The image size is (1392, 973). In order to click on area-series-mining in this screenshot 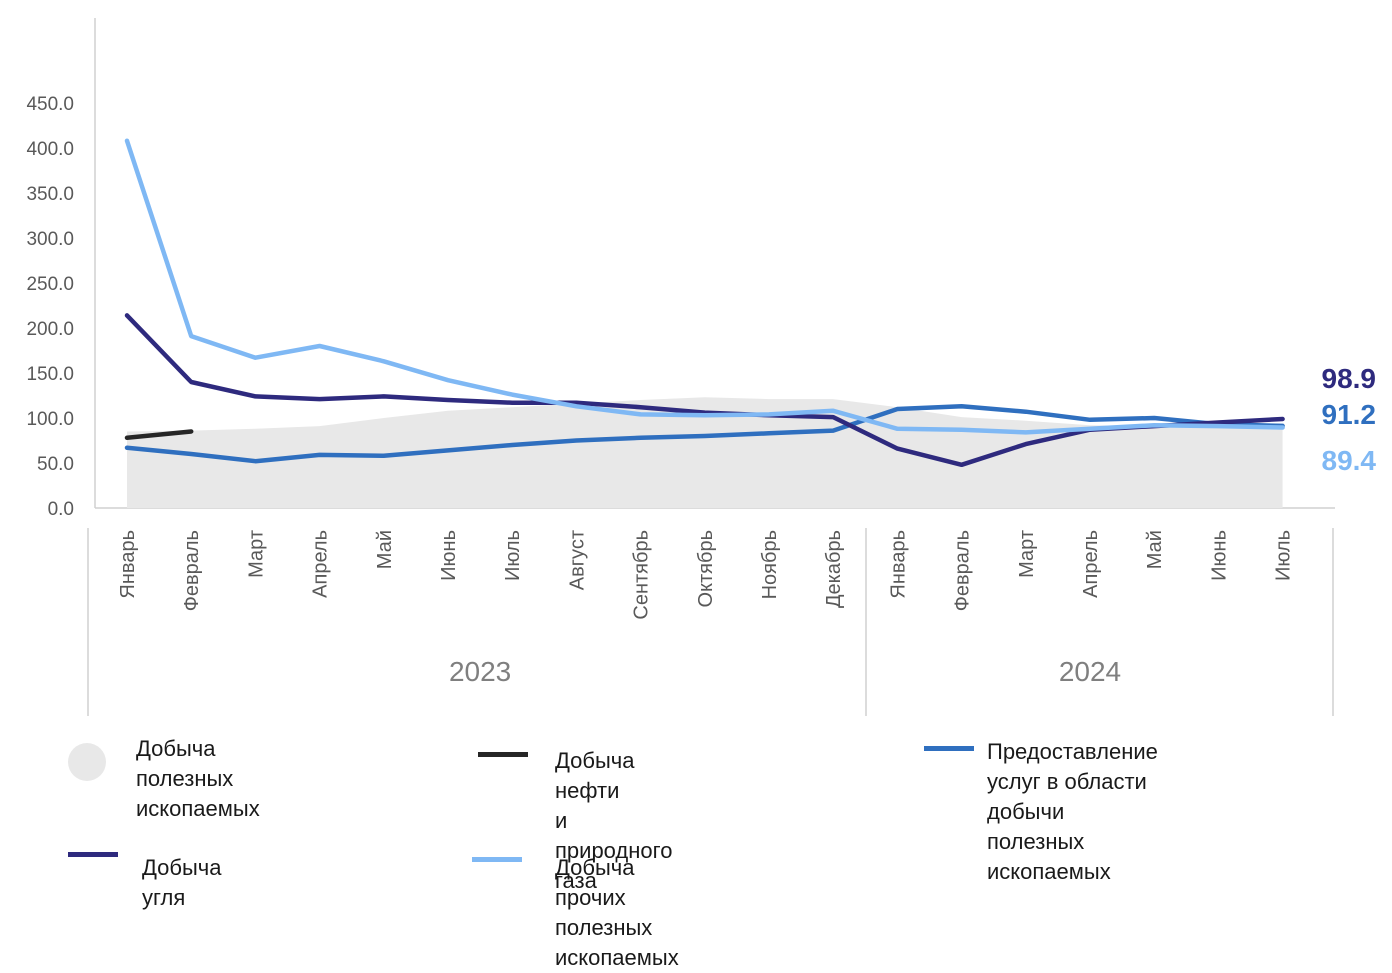, I will do `click(705, 452)`.